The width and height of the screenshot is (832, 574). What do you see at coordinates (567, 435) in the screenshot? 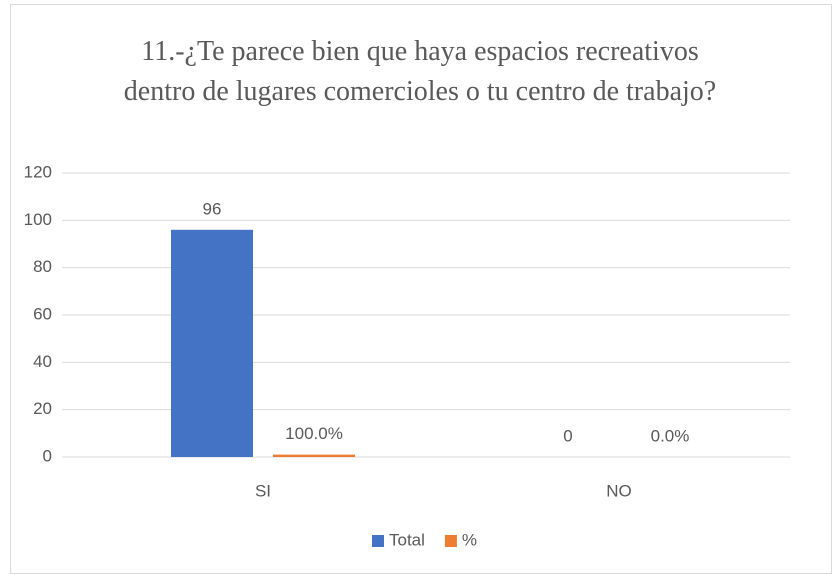
I see `data-label: 0` at bounding box center [567, 435].